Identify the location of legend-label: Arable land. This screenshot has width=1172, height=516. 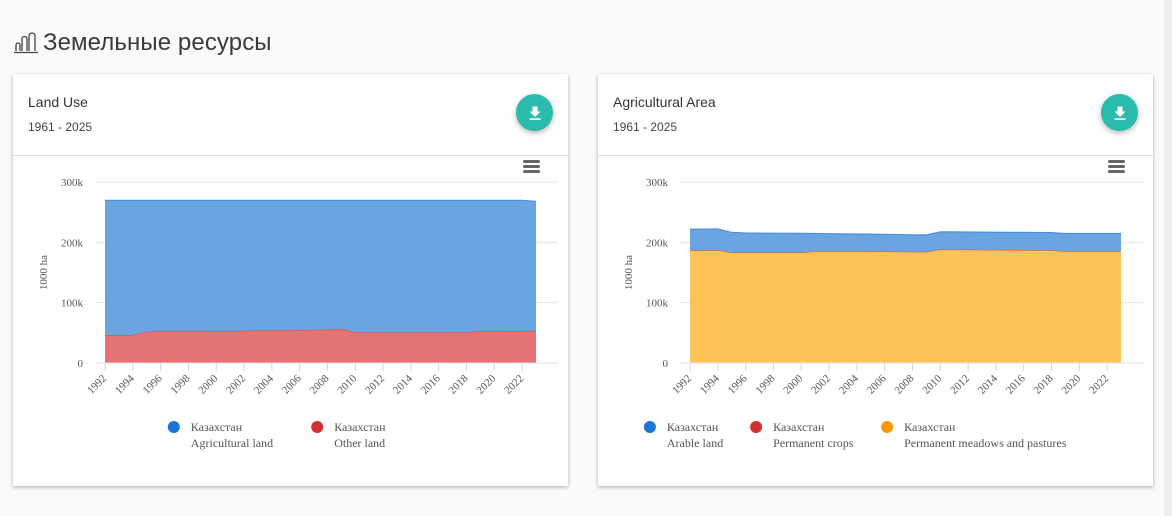
(695, 443).